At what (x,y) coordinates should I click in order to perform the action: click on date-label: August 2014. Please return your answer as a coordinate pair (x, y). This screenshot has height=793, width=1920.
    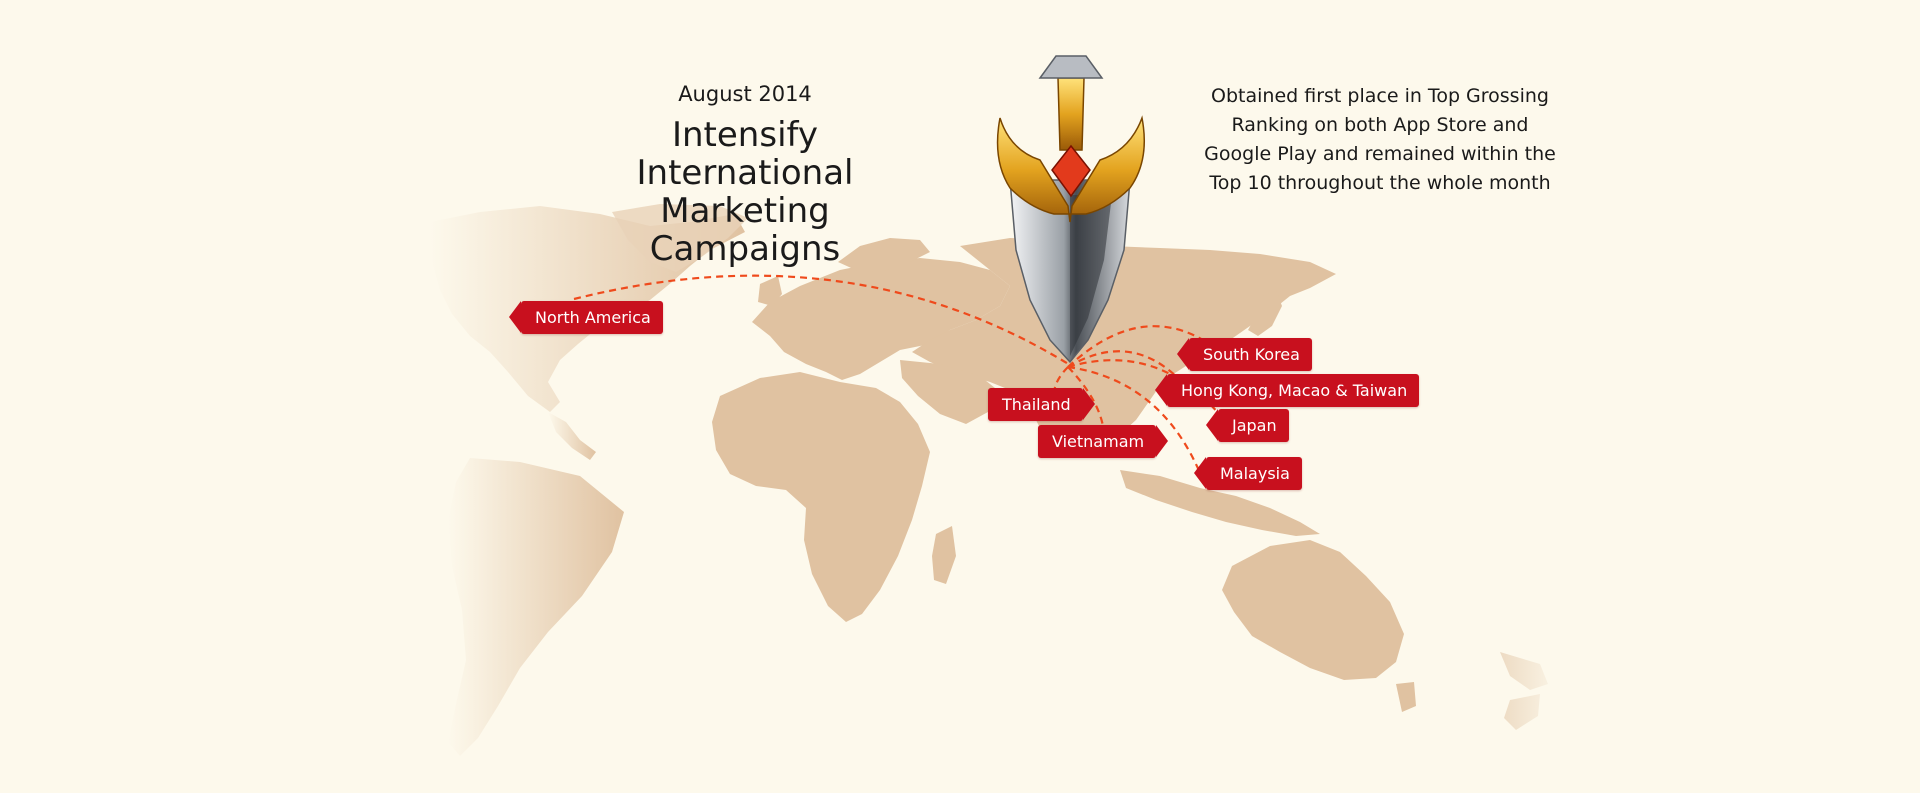
    Looking at the image, I should click on (745, 94).